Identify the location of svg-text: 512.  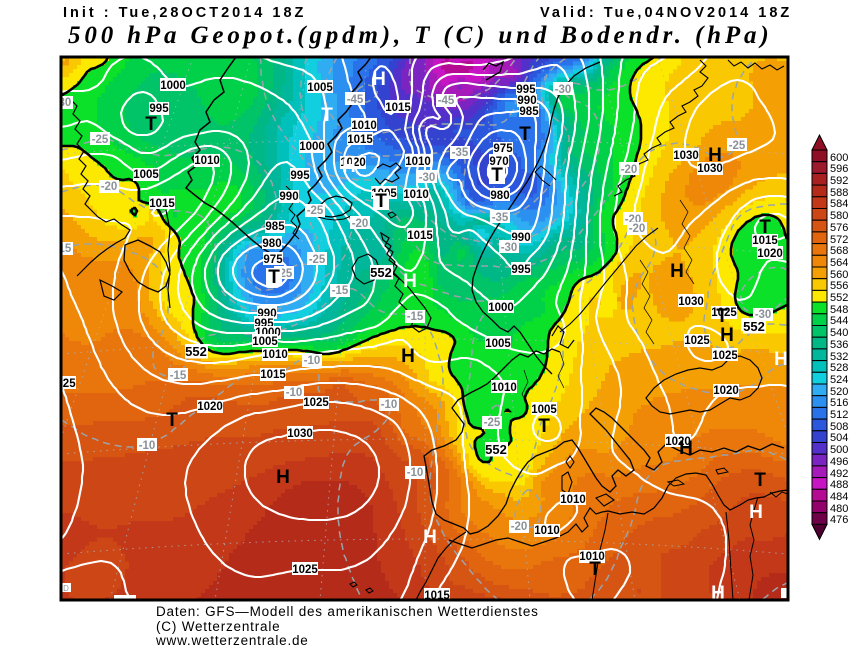
(839, 415).